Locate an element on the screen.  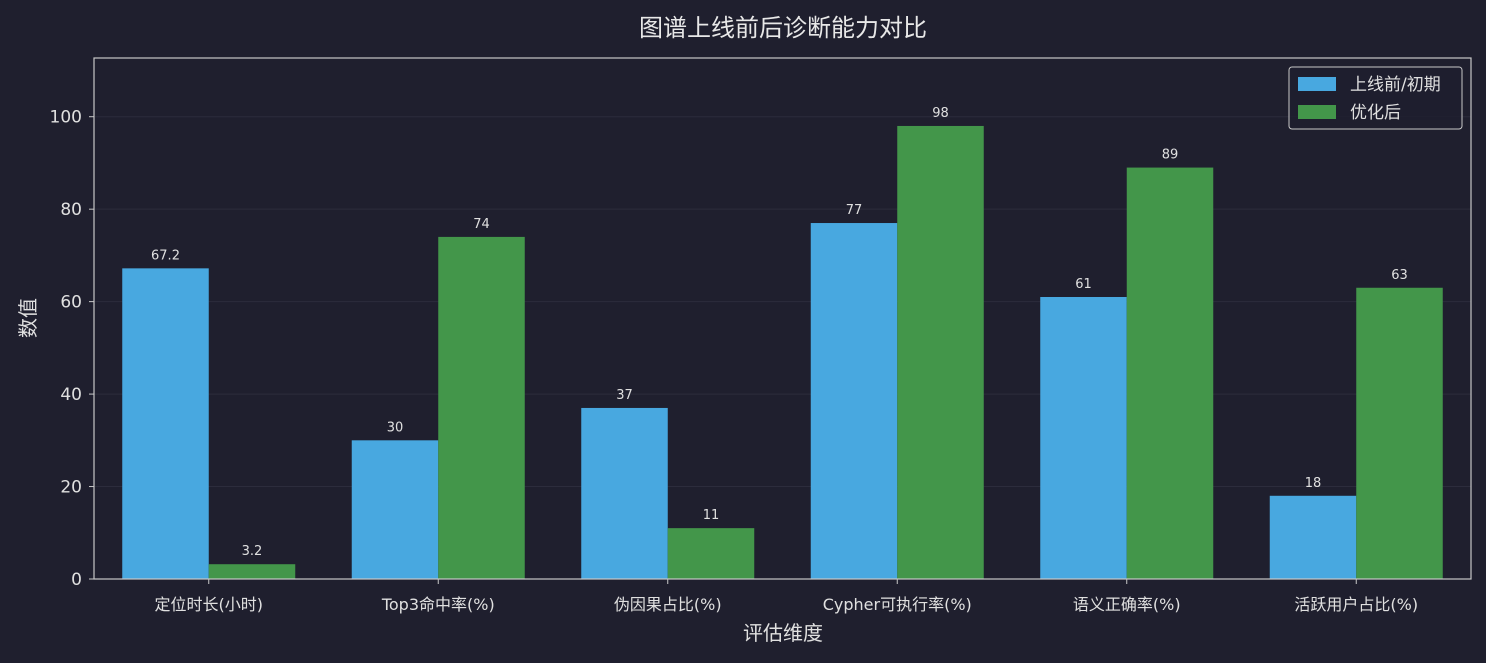
data-label: 67.2 is located at coordinates (165, 255).